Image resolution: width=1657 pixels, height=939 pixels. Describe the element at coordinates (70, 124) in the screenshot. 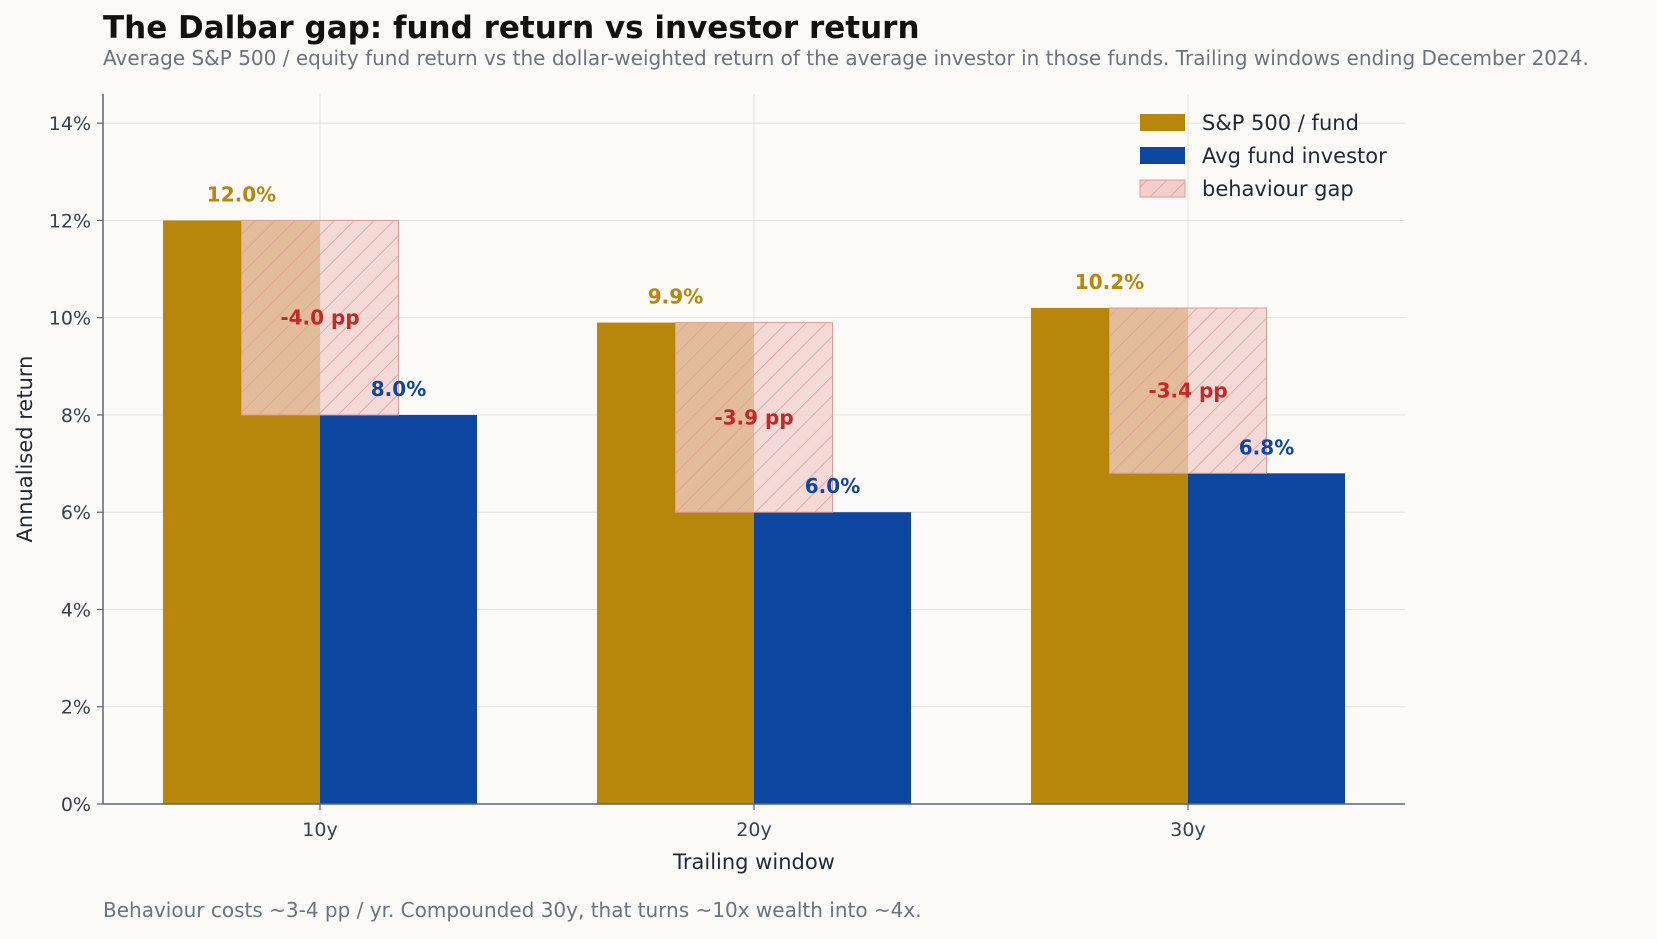

I see `y-tick-label: 14%` at that location.